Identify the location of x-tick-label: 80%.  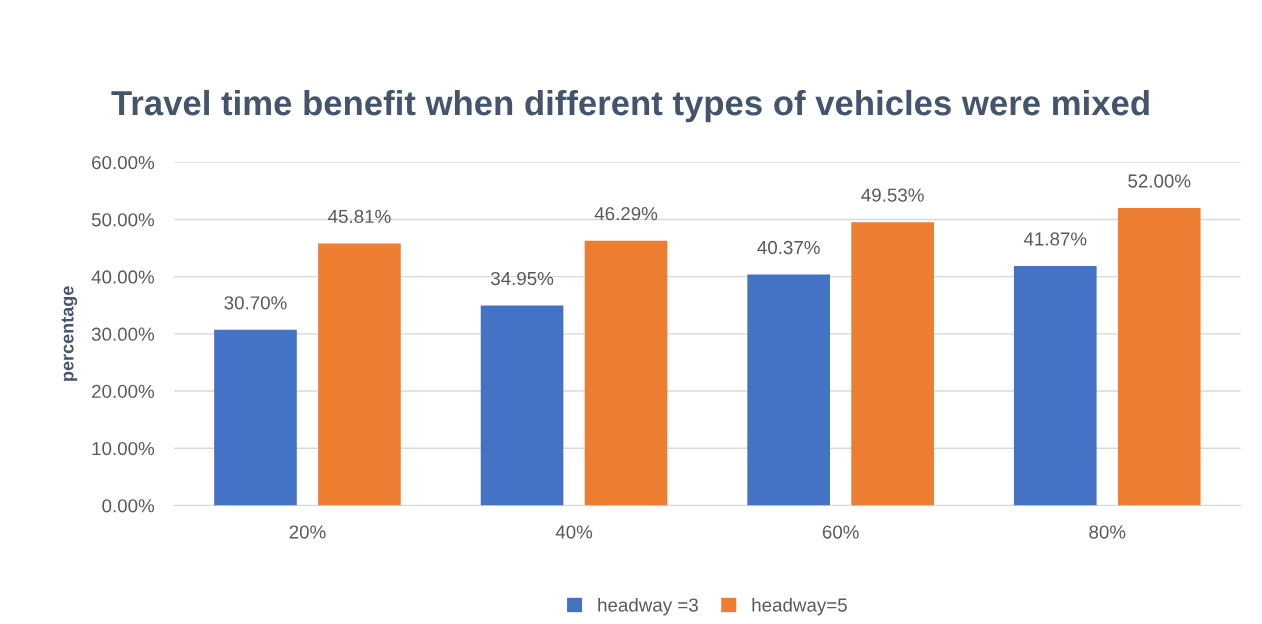
(1107, 532).